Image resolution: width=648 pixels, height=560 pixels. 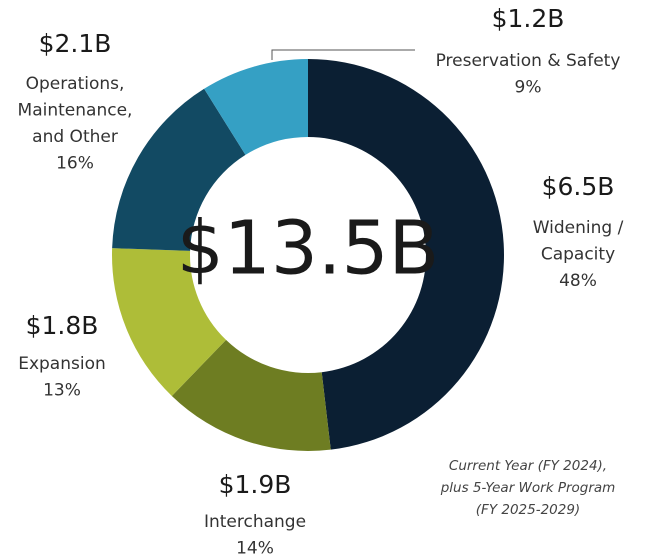 What do you see at coordinates (578, 255) in the screenshot?
I see `category-label: Capacity` at bounding box center [578, 255].